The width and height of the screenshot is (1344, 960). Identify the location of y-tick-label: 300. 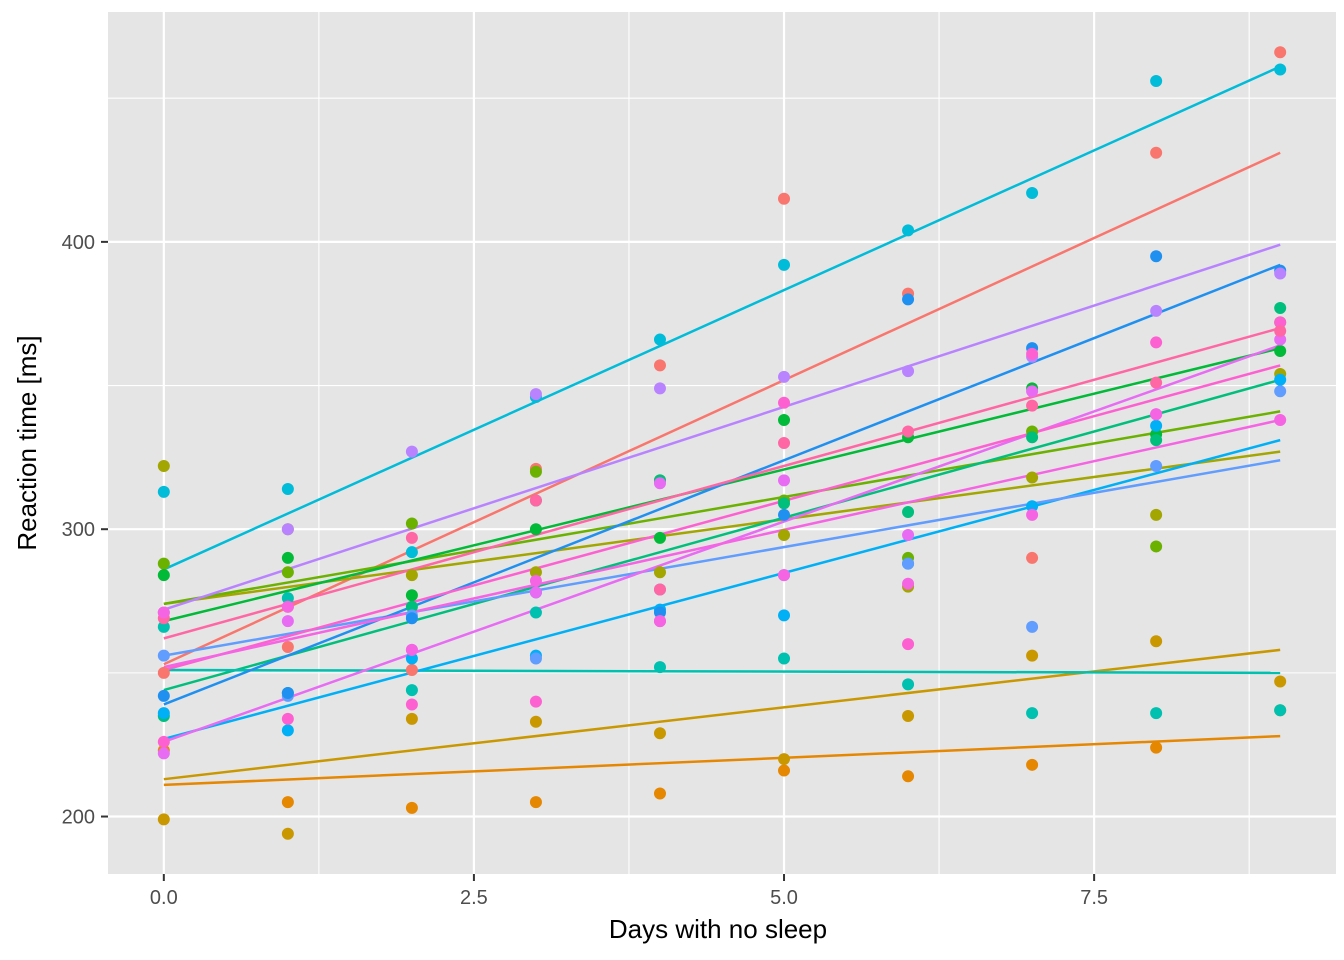
(78, 530).